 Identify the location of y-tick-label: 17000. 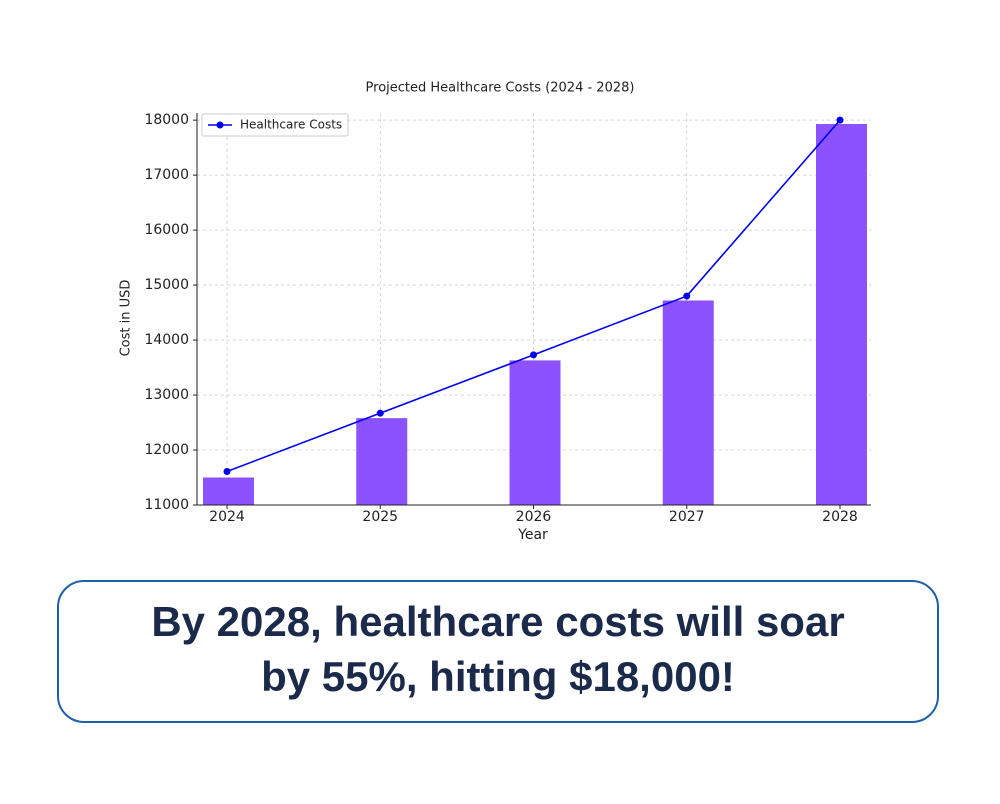
(166, 175).